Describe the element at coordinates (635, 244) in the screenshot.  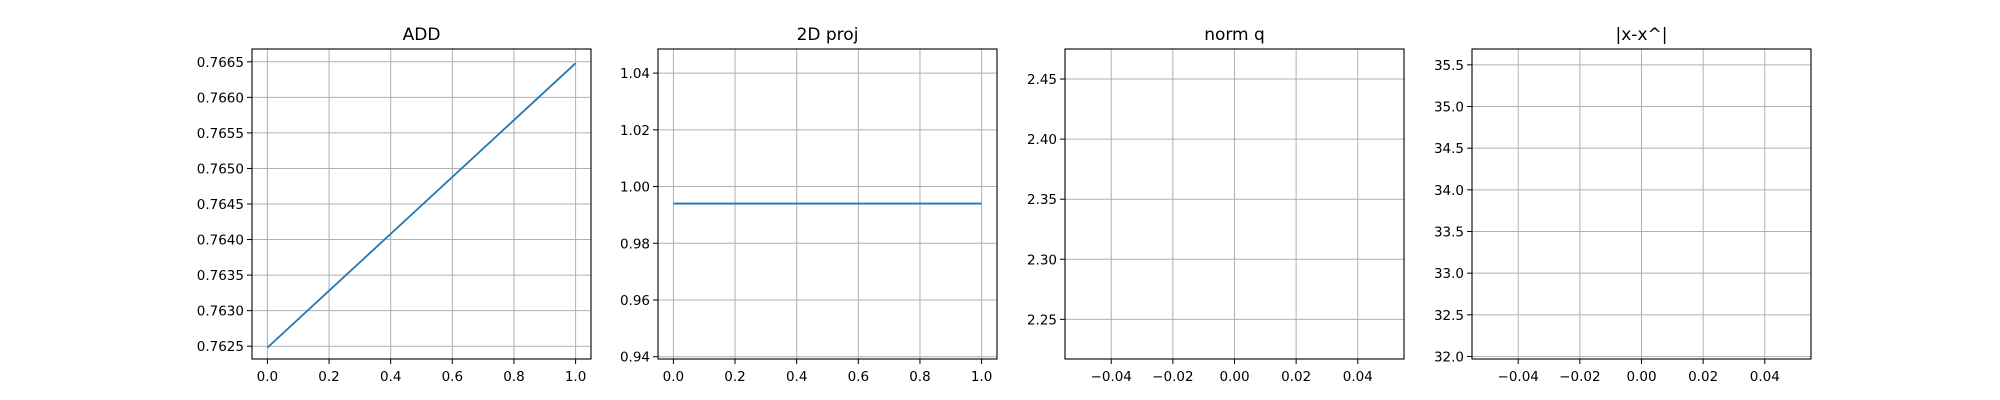
I see `y-tick-label: 0.98` at that location.